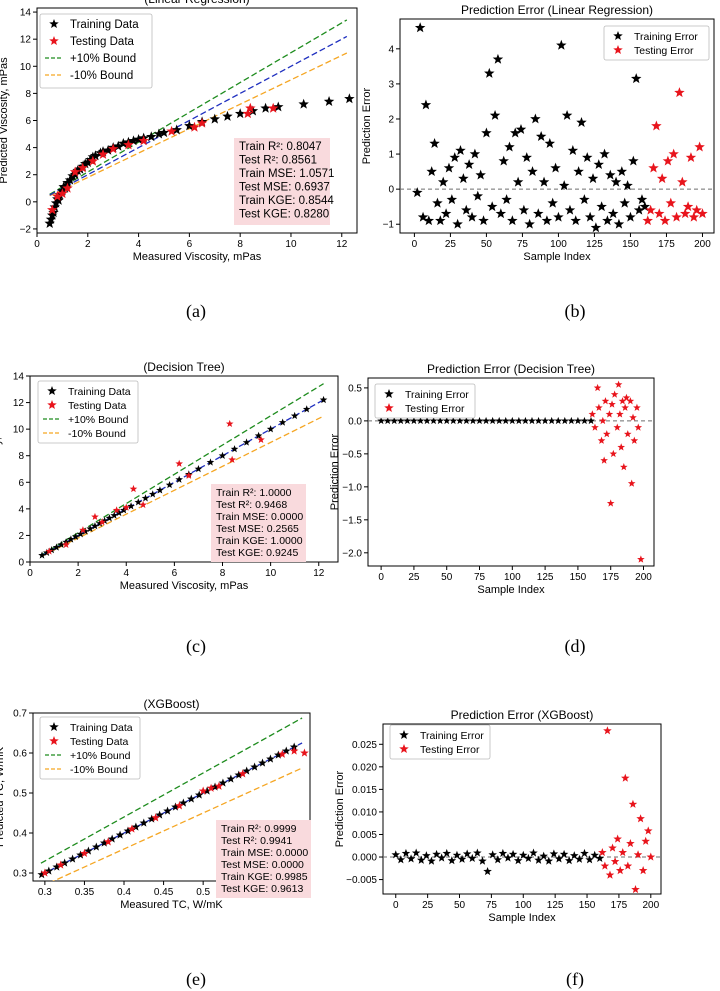 This screenshot has height=991, width=720. I want to click on y-tick-label: 12, so click(19, 403).